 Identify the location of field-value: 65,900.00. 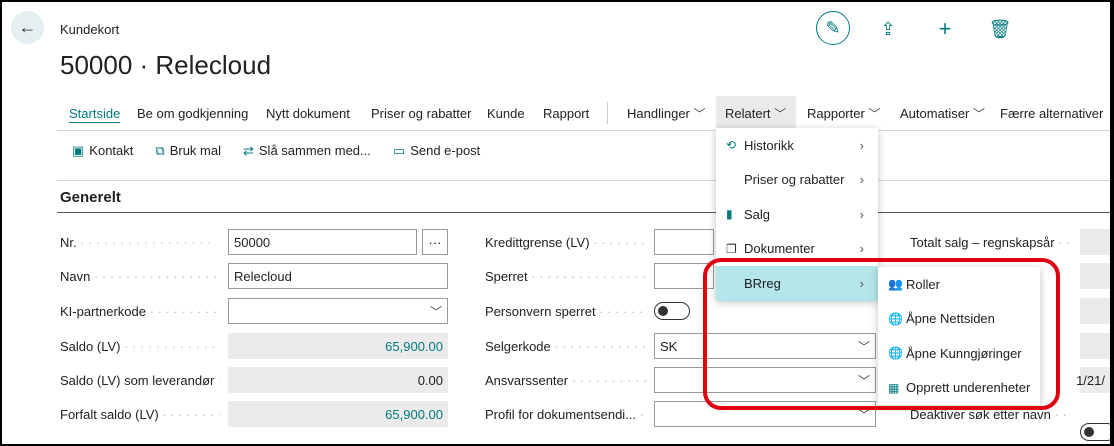
(414, 414).